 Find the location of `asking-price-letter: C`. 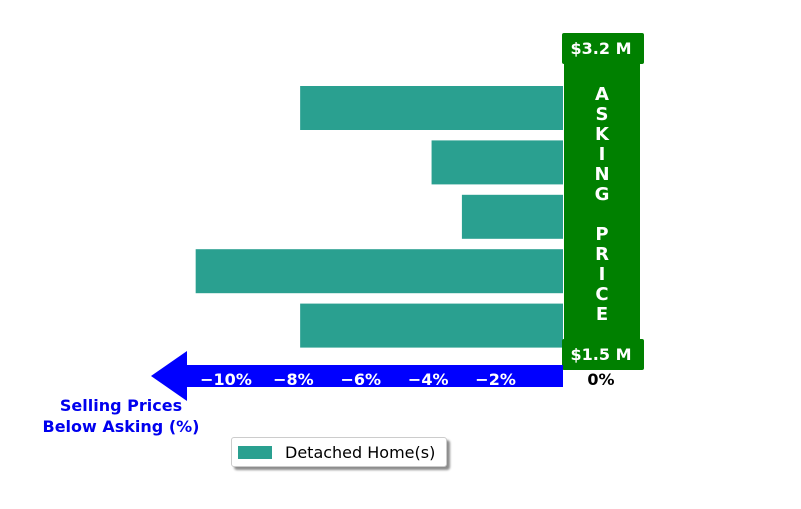

asking-price-letter: C is located at coordinates (601, 294).